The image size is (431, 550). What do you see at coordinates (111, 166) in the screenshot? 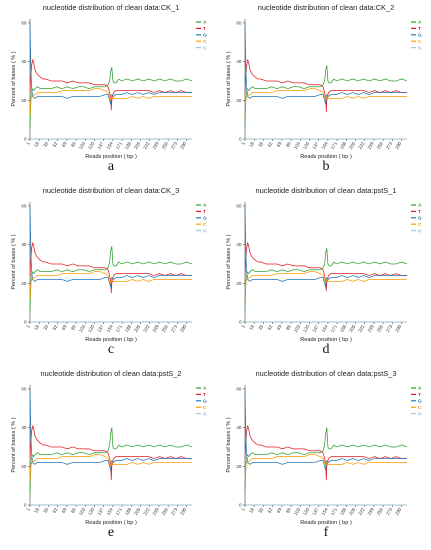
I see `panel-letter: a` at bounding box center [111, 166].